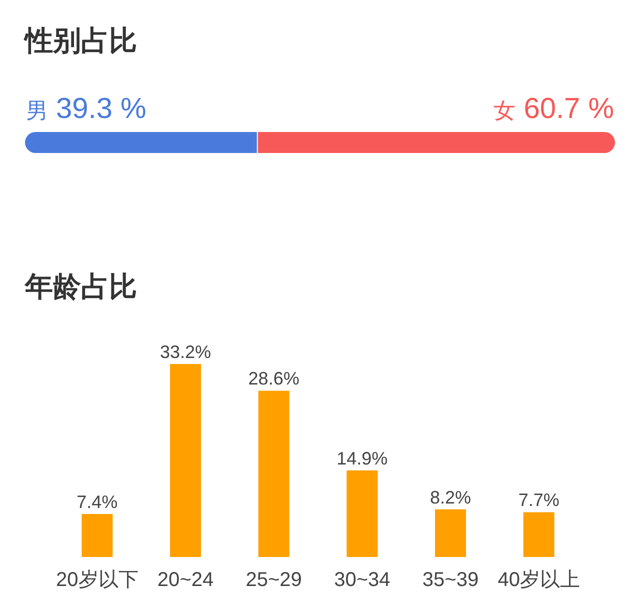 This screenshot has width=640, height=612. Describe the element at coordinates (274, 580) in the screenshot. I see `x-tick-label: 25~29` at that location.